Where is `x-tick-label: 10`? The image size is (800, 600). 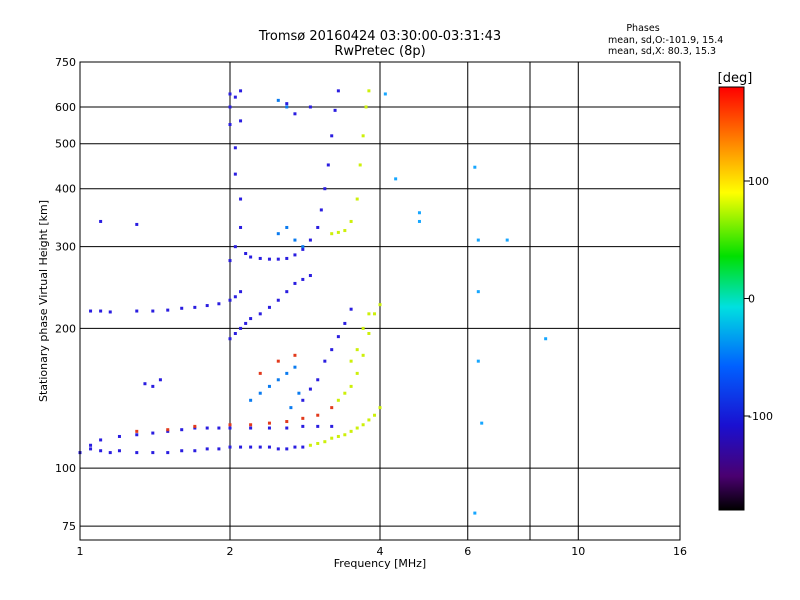 x-tick-label: 10 is located at coordinates (578, 551).